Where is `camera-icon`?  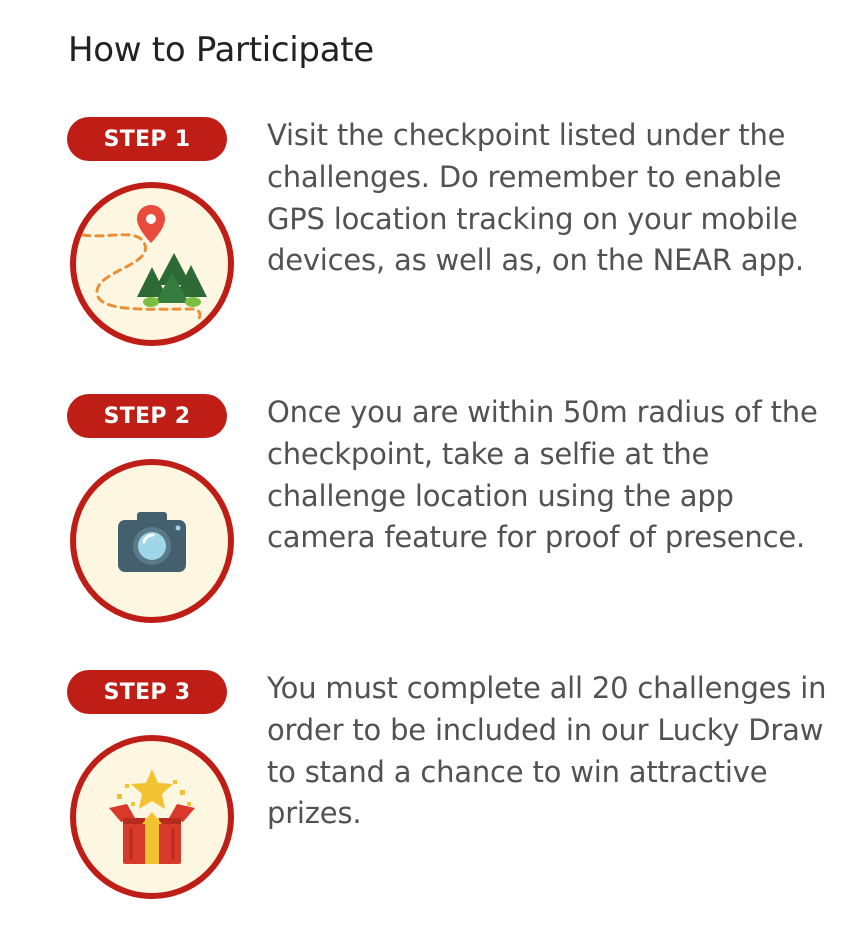
camera-icon is located at coordinates (152, 541).